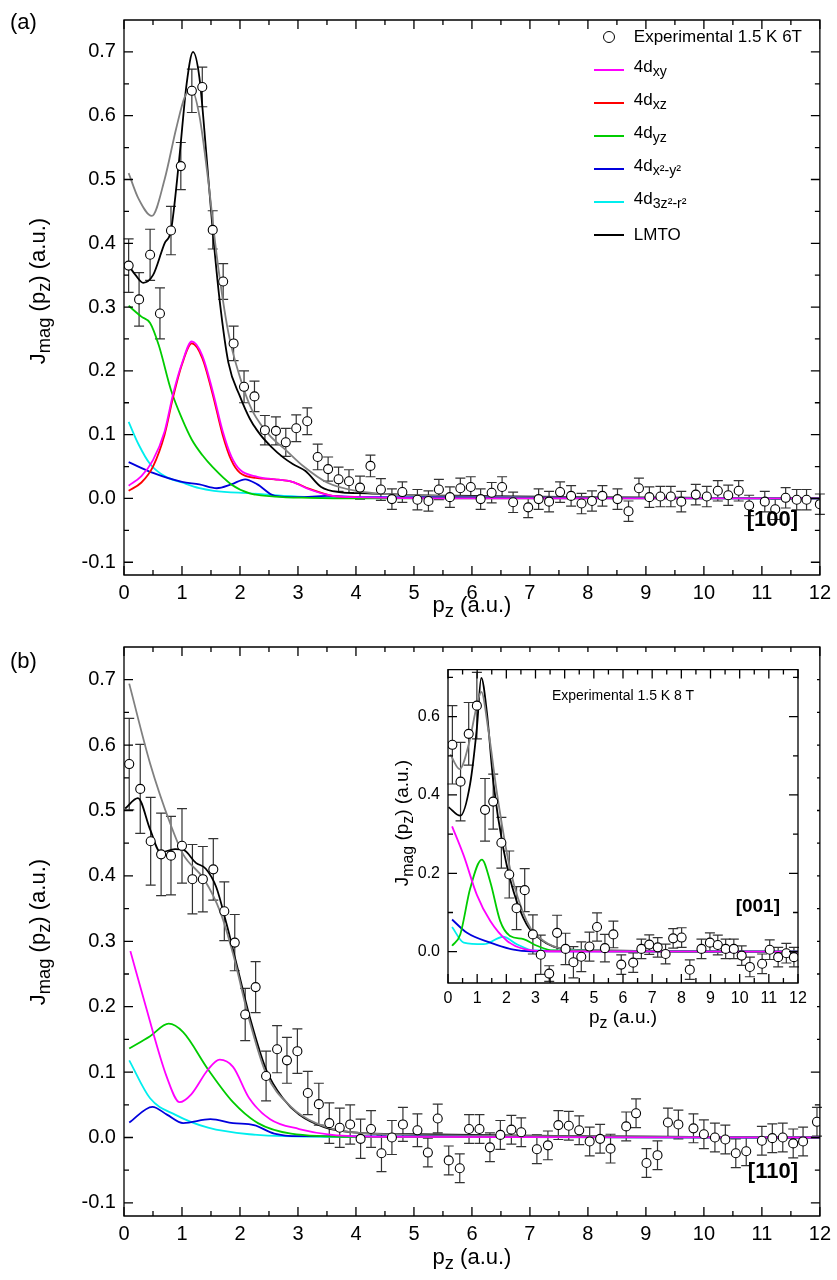 The image size is (837, 1280). Describe the element at coordinates (757, 906) in the screenshot. I see `annotation: [001]` at that location.